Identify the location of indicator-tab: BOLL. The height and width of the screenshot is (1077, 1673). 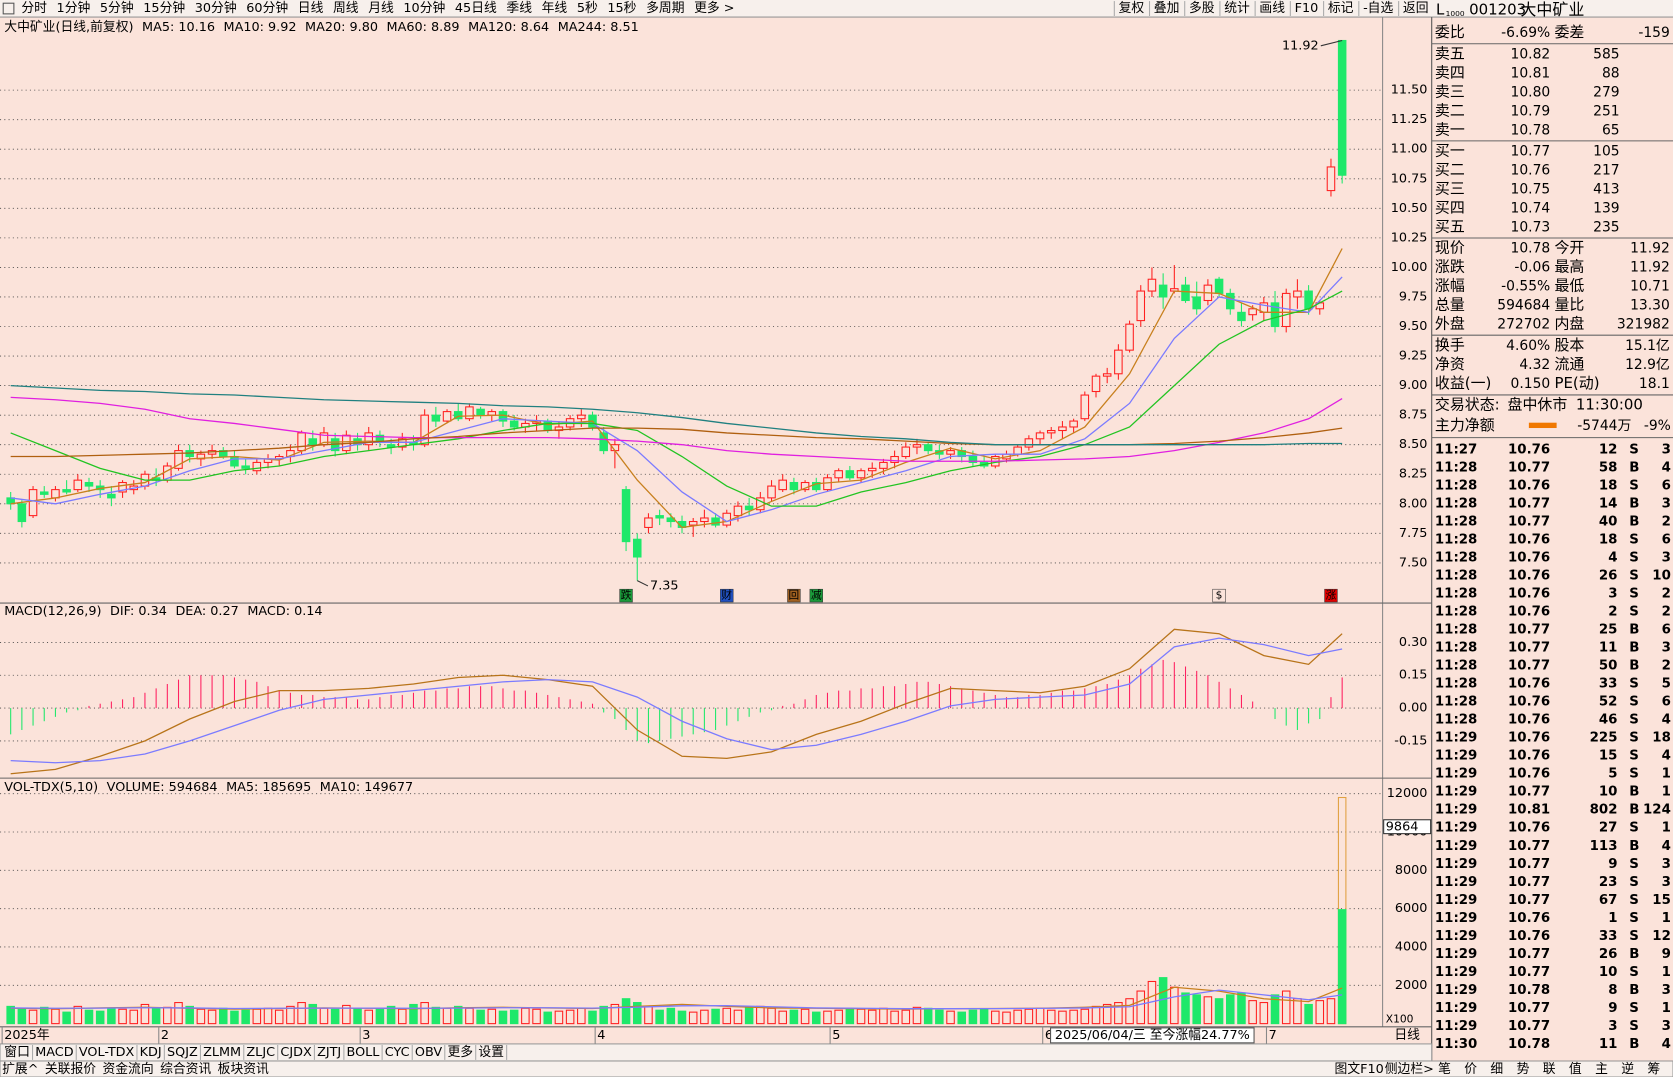
(364, 1052).